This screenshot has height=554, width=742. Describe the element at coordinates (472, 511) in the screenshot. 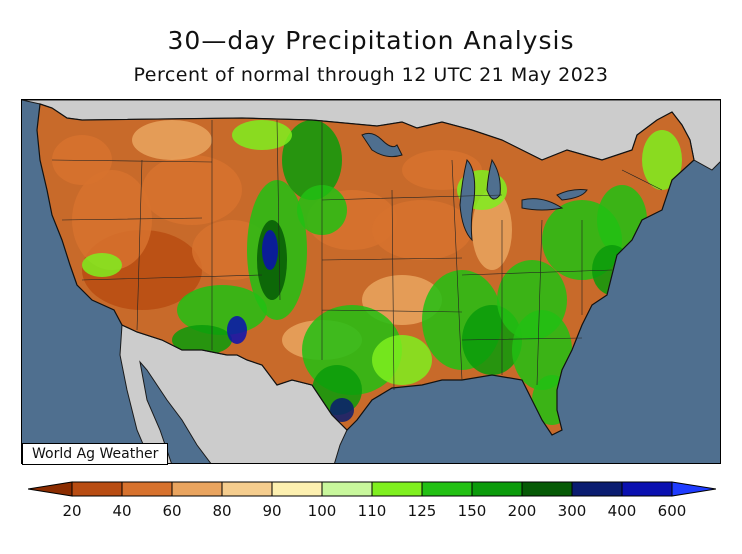

I see `scale-tick-label: 150` at that location.